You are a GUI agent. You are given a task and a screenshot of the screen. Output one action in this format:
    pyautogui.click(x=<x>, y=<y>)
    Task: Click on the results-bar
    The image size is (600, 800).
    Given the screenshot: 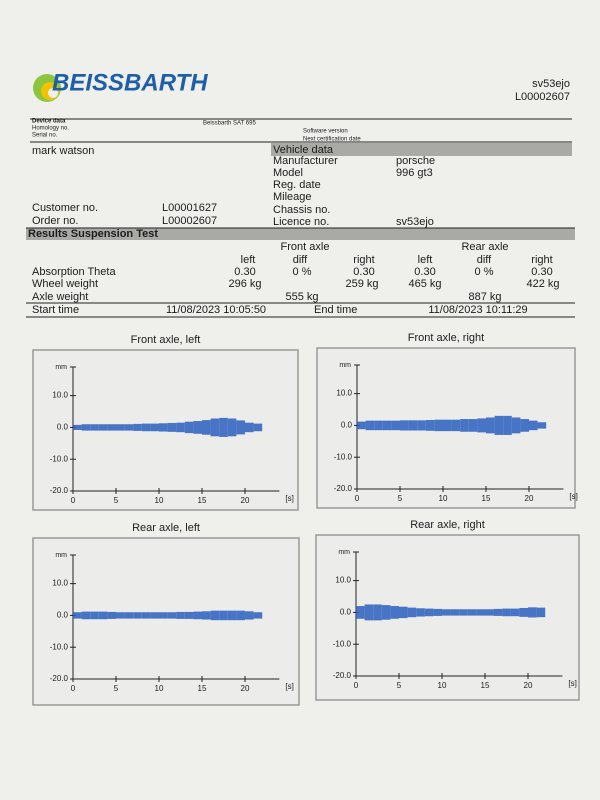 What is the action you would take?
    pyautogui.click(x=300, y=234)
    